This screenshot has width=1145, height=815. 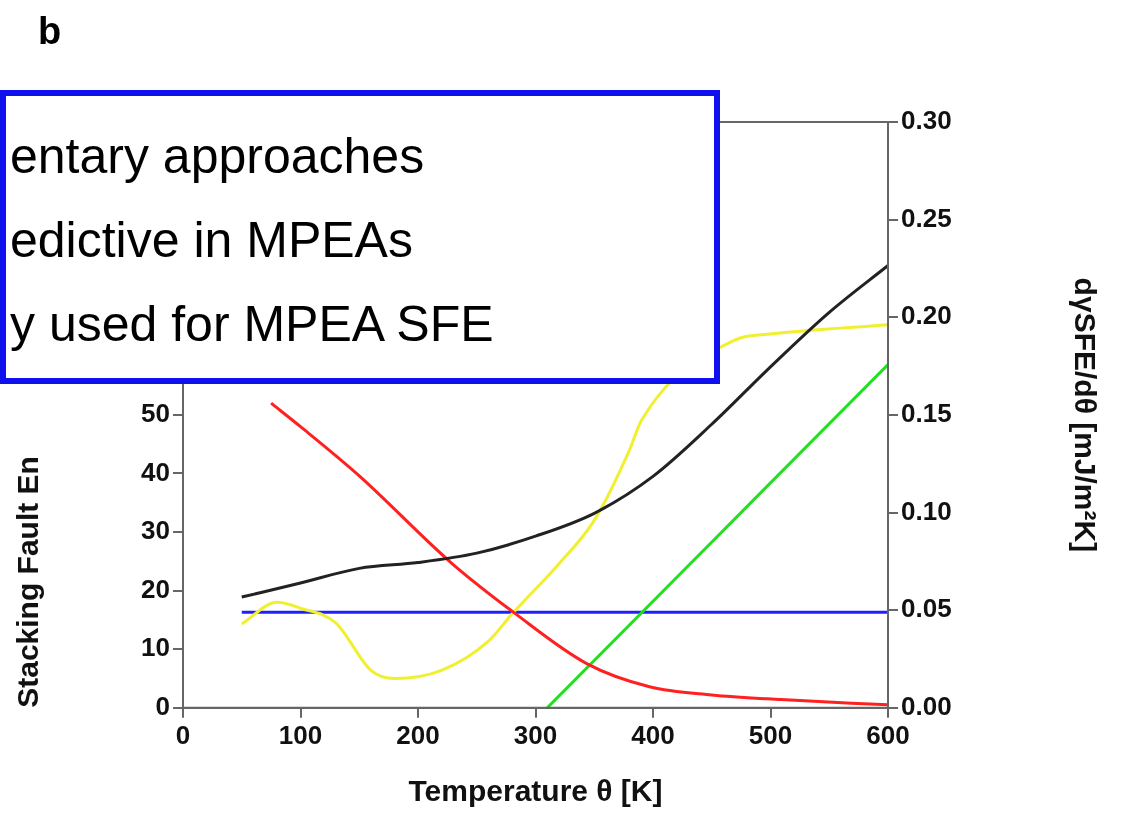 I want to click on annotation: edictive in MPEAs, so click(x=212, y=240).